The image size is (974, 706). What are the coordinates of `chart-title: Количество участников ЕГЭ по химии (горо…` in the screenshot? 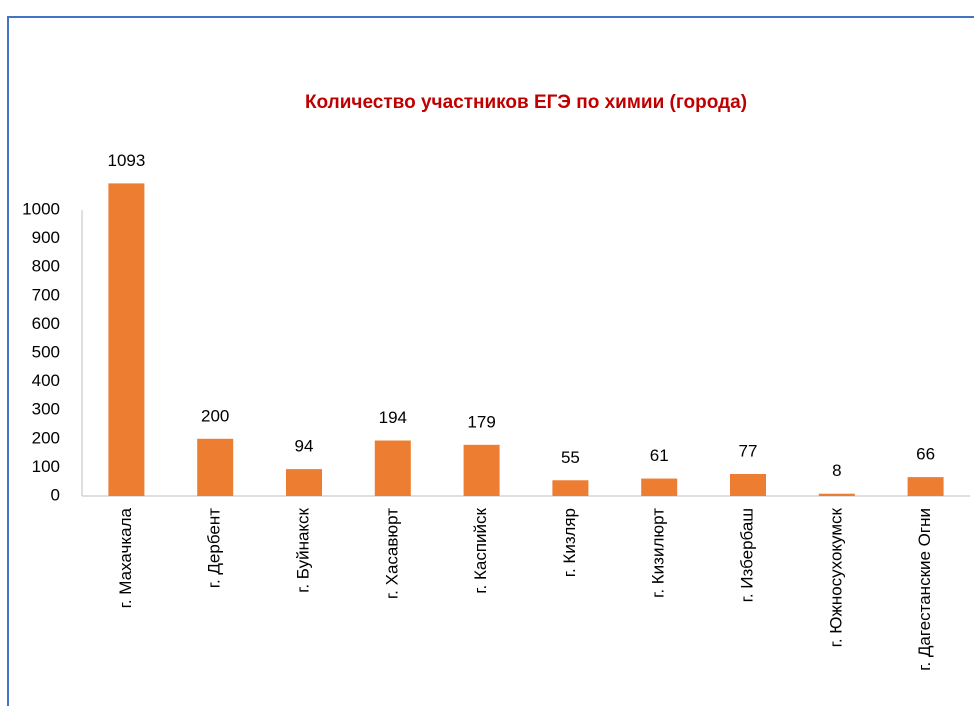 It's located at (526, 102).